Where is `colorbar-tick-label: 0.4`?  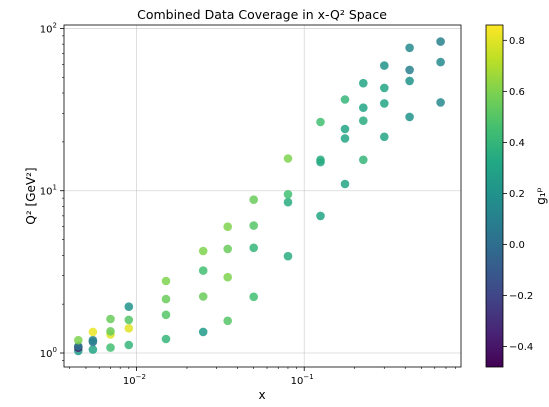 colorbar-tick-label: 0.4 is located at coordinates (517, 143).